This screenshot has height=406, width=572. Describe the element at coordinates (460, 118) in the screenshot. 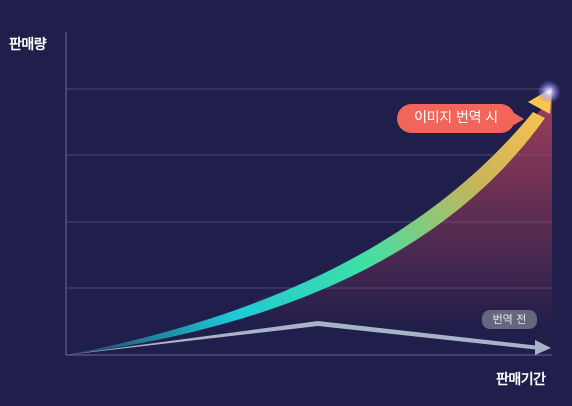

I see `after-translation-label: 이미지 번역 시` at that location.